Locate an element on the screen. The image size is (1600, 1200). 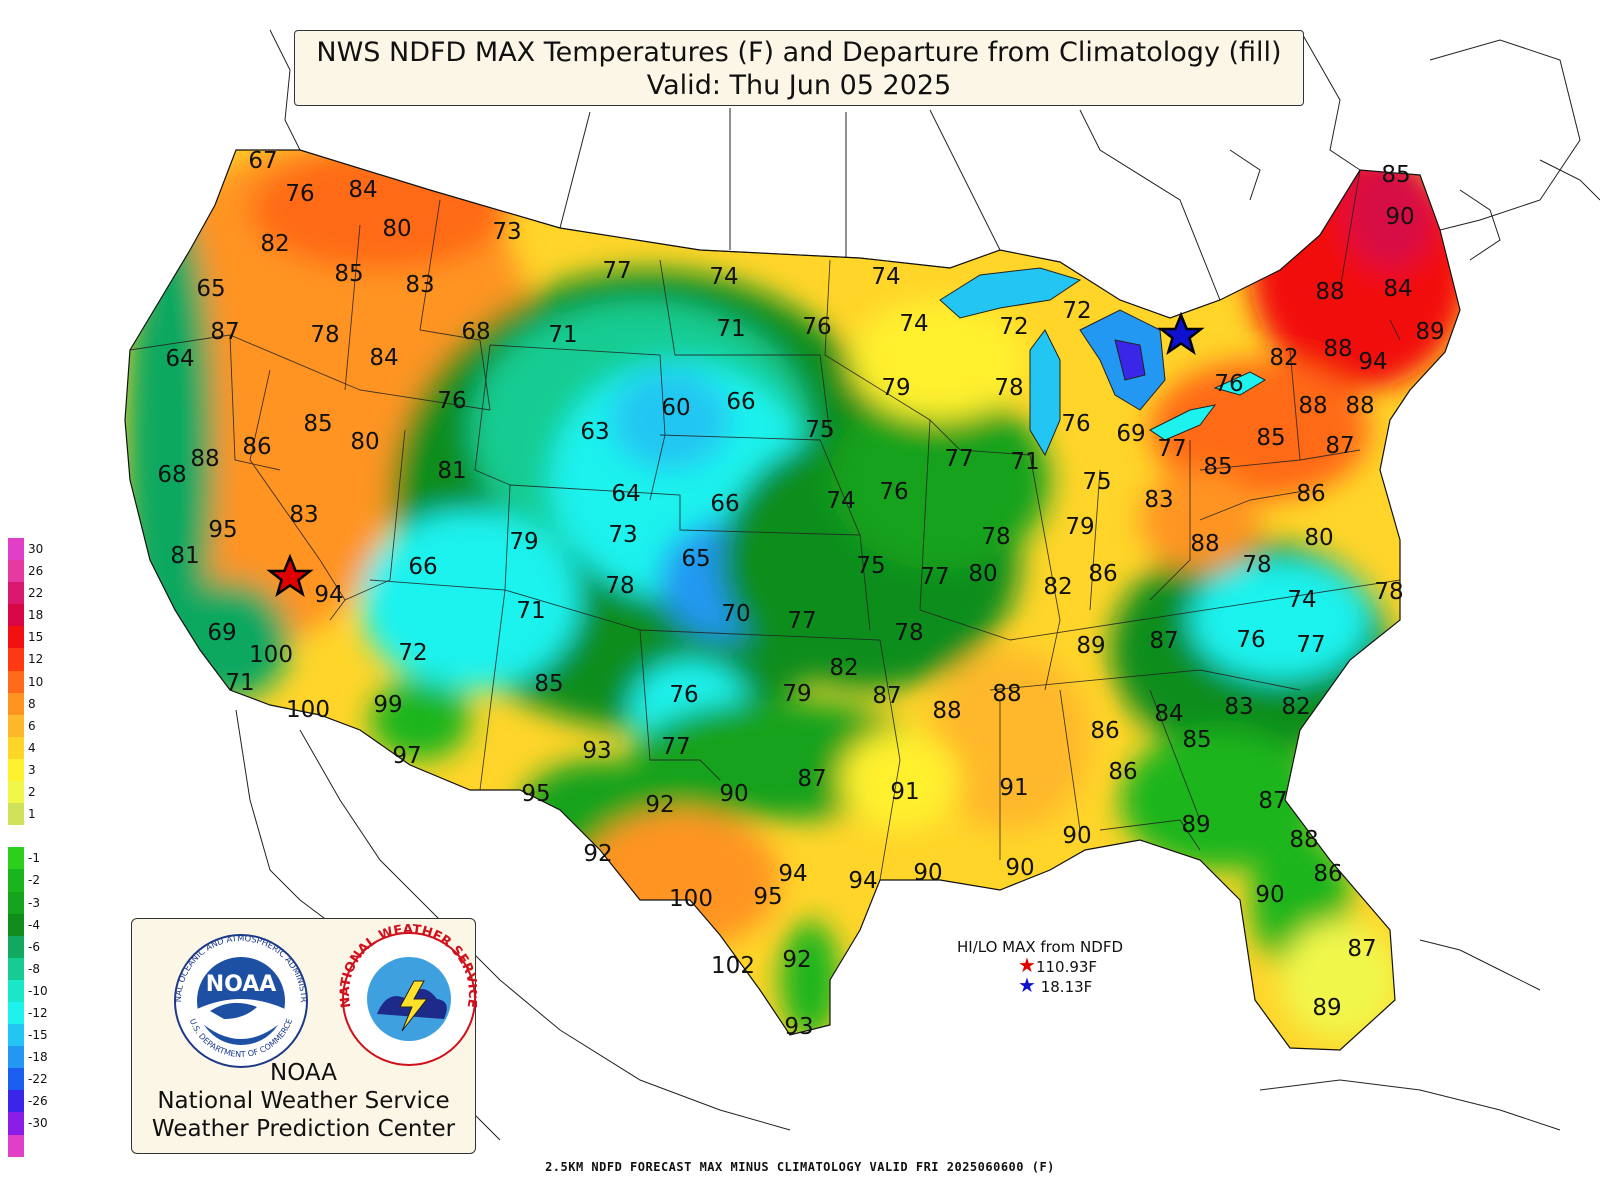
station-temp-label: 66 is located at coordinates (724, 504).